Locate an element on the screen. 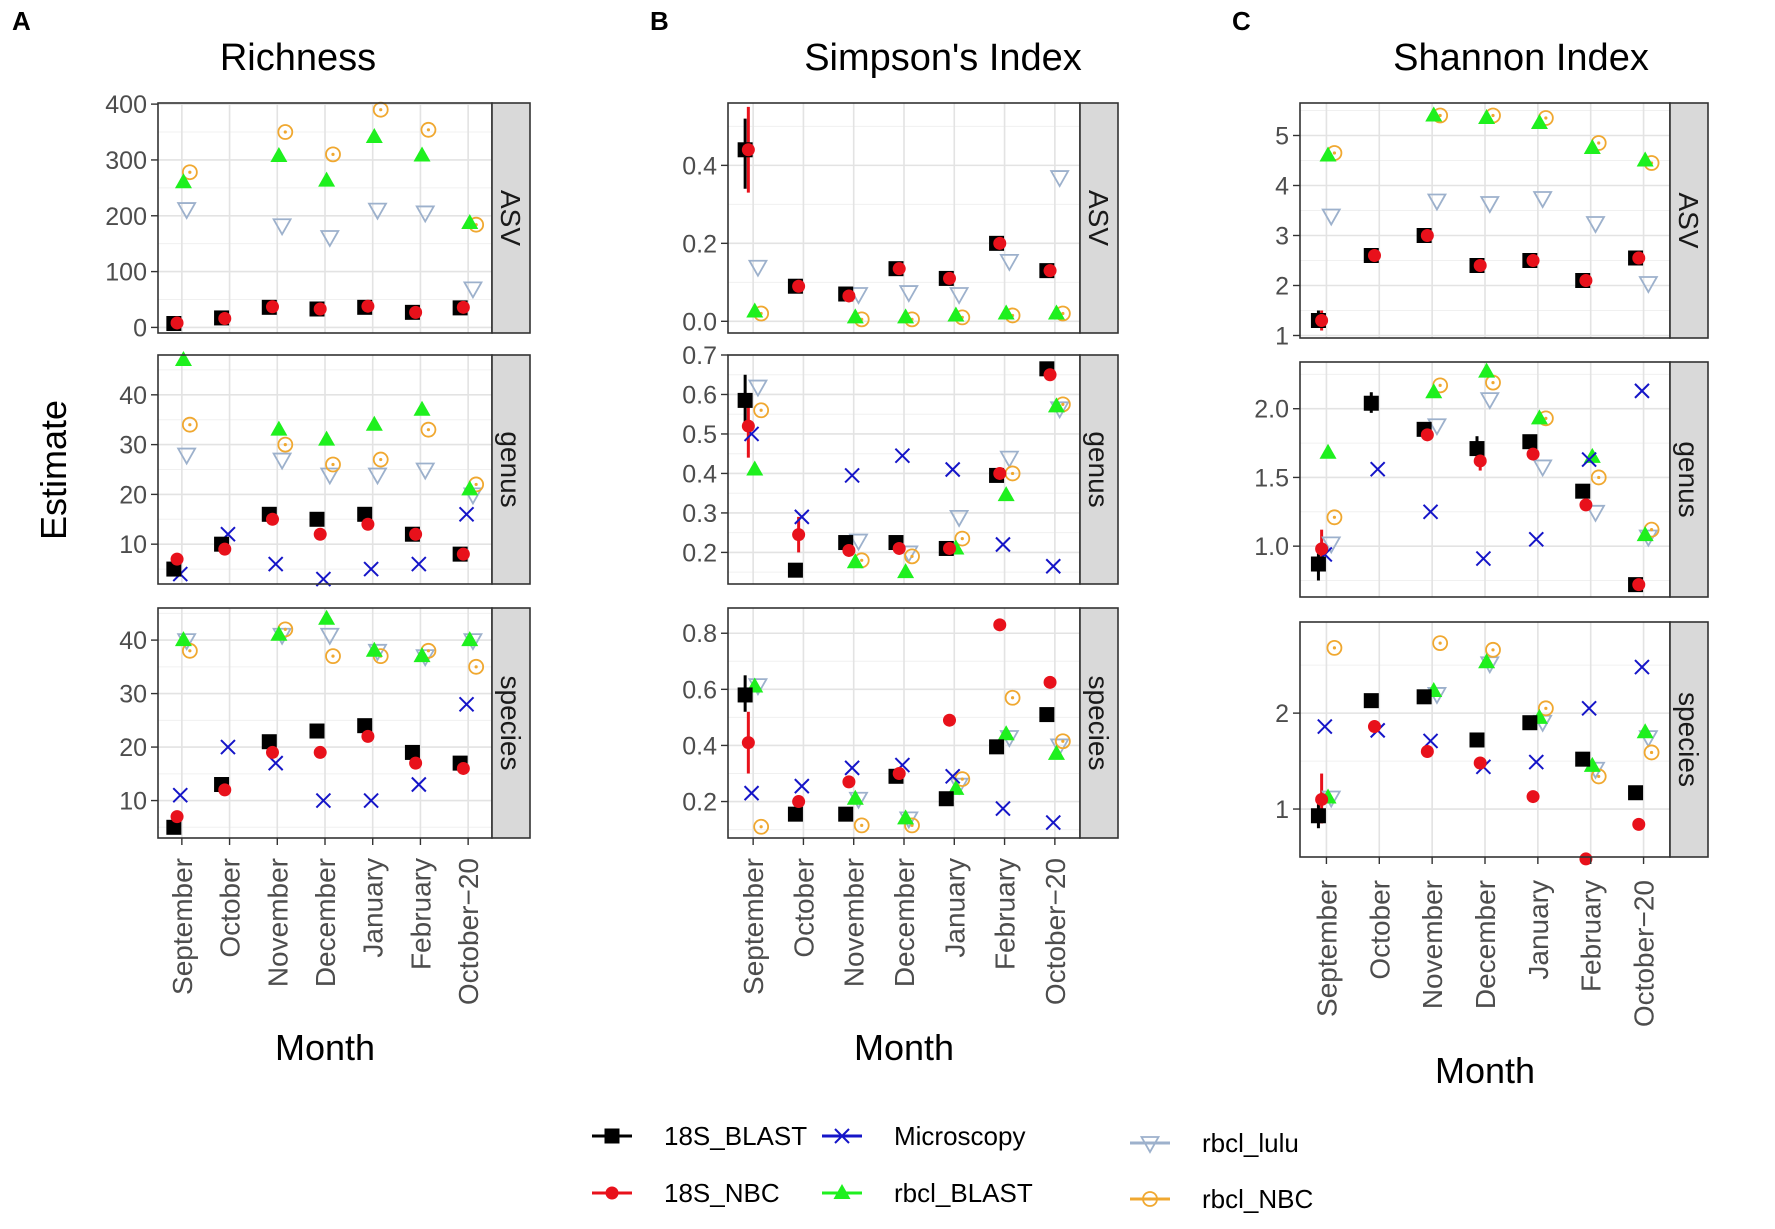 This screenshot has height=1229, width=1775. y-tick-label: 4 is located at coordinates (1282, 187).